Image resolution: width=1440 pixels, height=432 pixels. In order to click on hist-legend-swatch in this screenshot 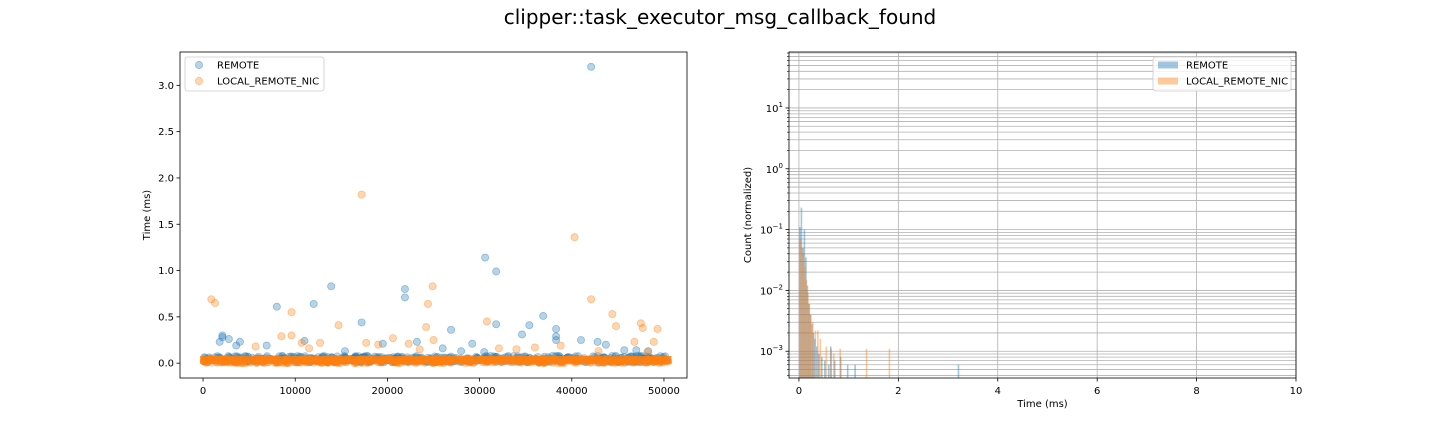, I will do `click(1168, 65)`.